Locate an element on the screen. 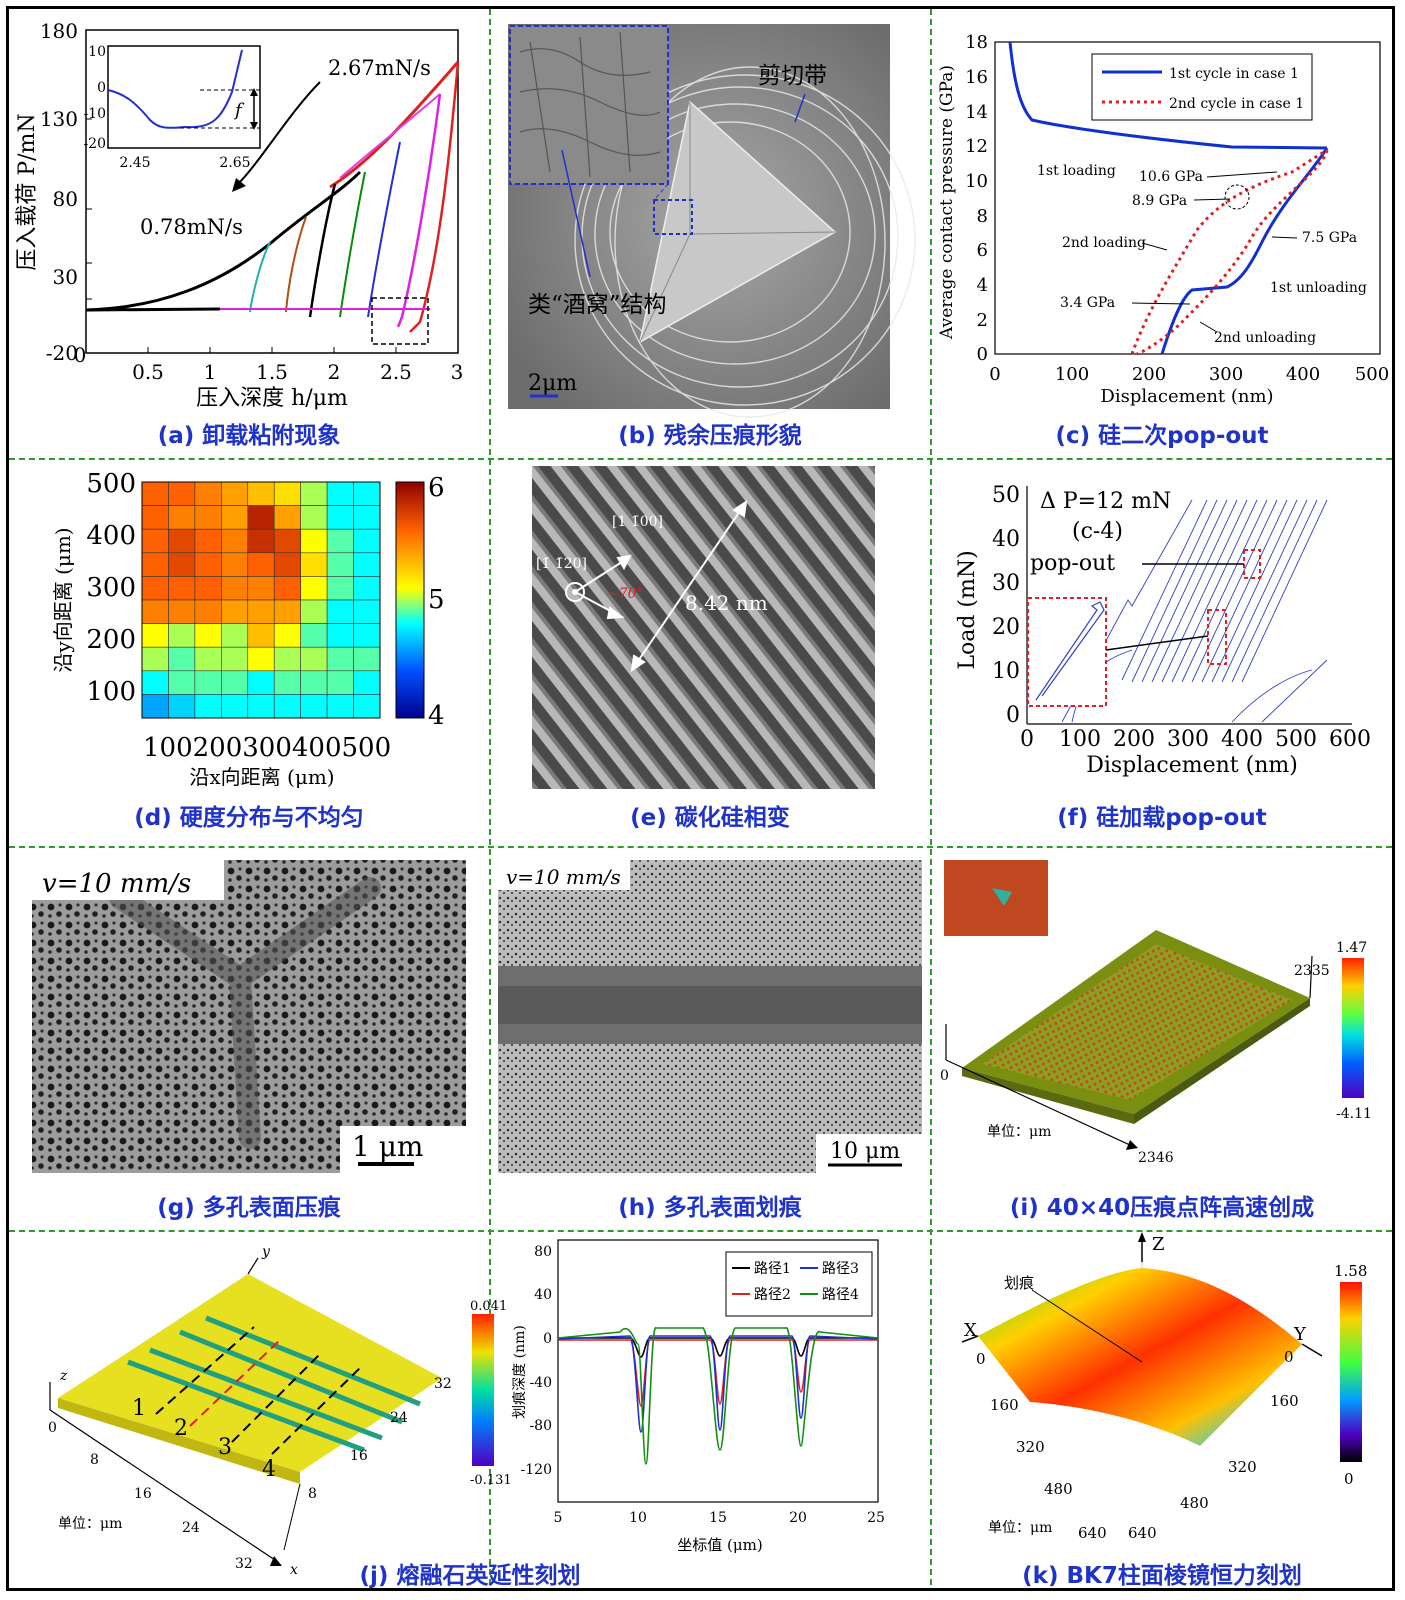 This screenshot has height=1600, width=1405. y-tick: -120 is located at coordinates (536, 1470).